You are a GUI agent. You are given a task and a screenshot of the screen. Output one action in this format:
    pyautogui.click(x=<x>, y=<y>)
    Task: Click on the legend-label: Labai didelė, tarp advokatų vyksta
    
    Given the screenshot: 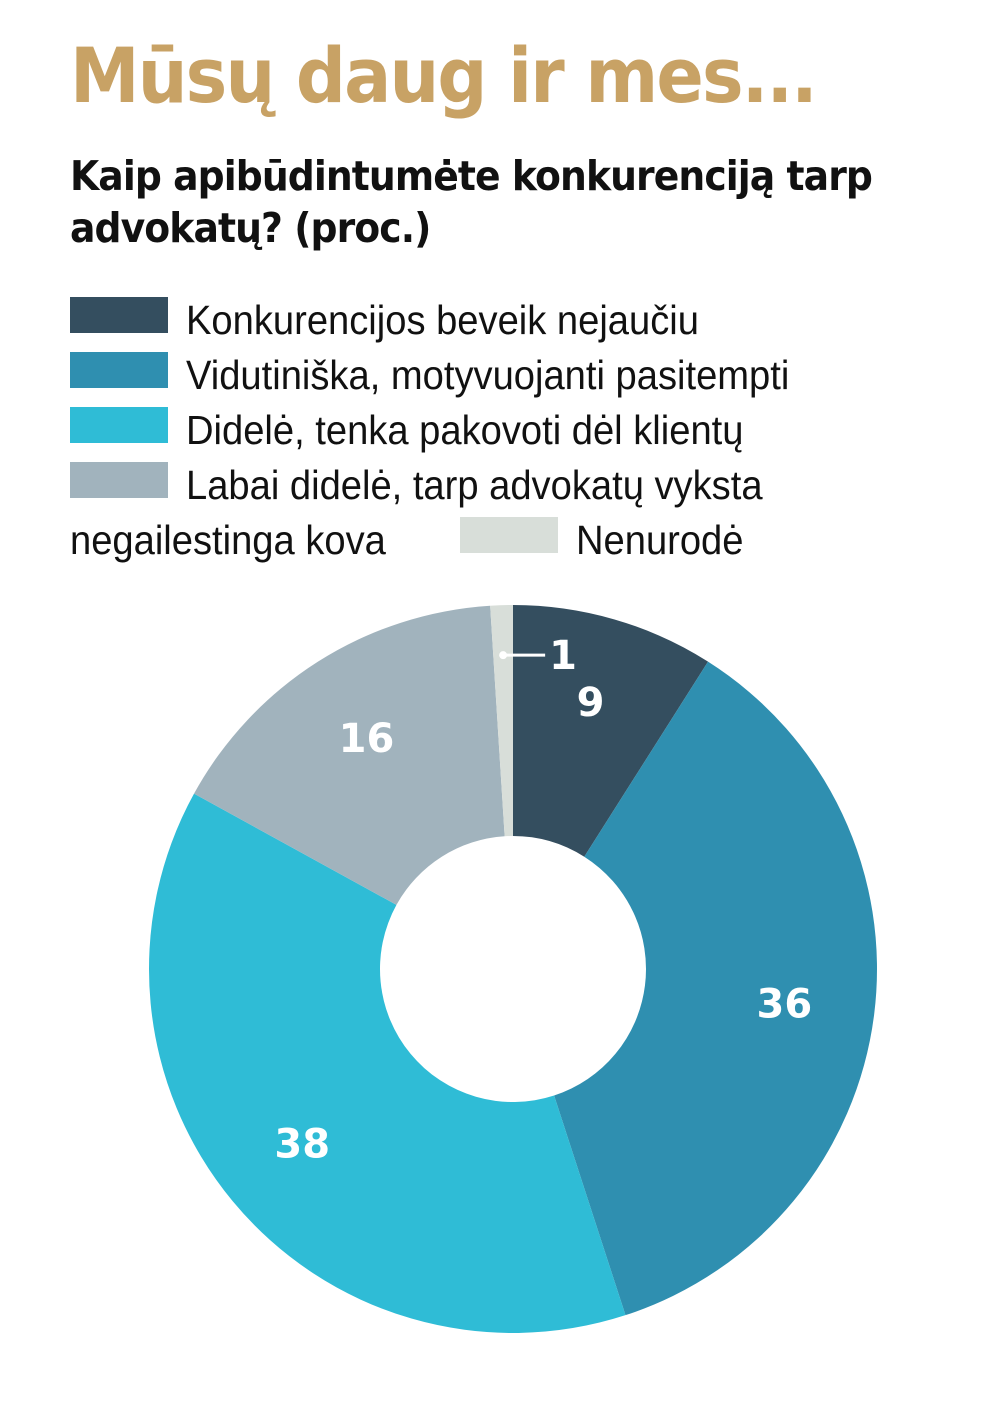 What is the action you would take?
    pyautogui.click(x=474, y=484)
    